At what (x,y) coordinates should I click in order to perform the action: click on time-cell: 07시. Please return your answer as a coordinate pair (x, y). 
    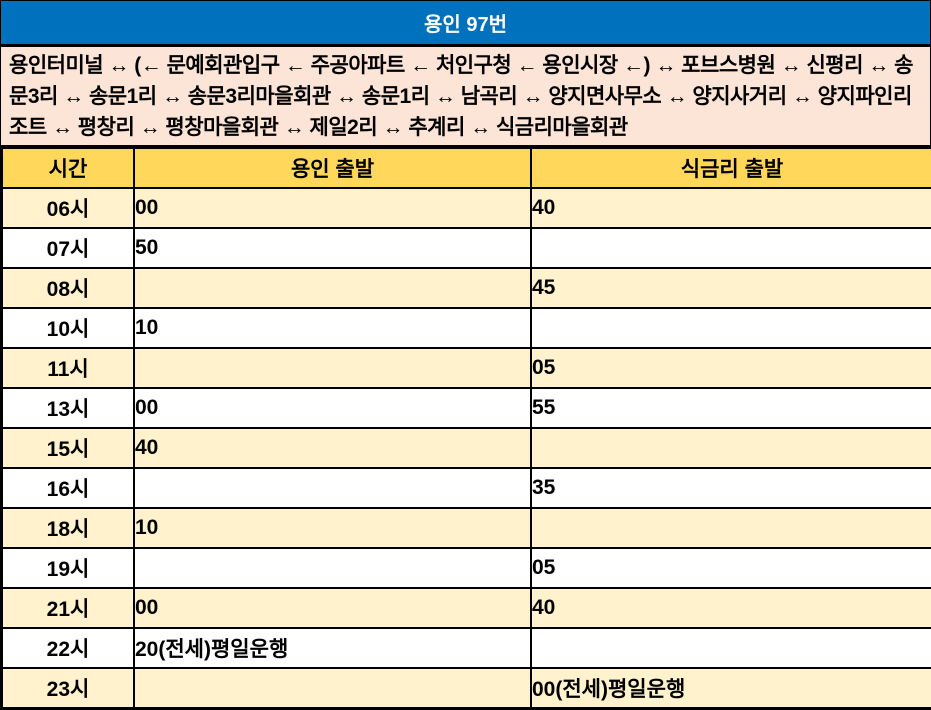
    Looking at the image, I should click on (68, 248).